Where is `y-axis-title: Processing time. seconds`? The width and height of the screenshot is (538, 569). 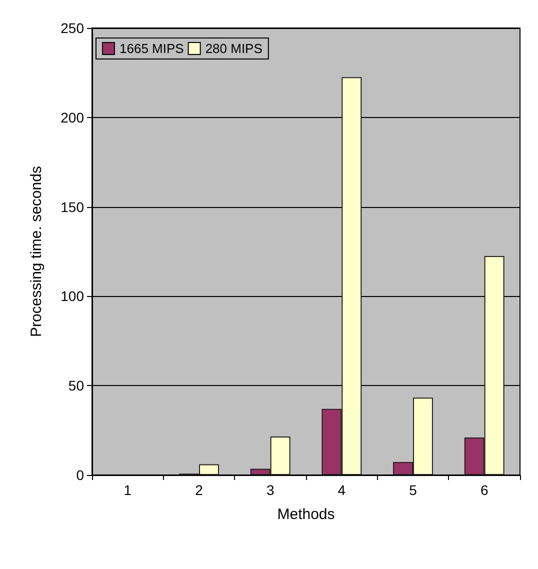
y-axis-title: Processing time. seconds is located at coordinates (36, 251).